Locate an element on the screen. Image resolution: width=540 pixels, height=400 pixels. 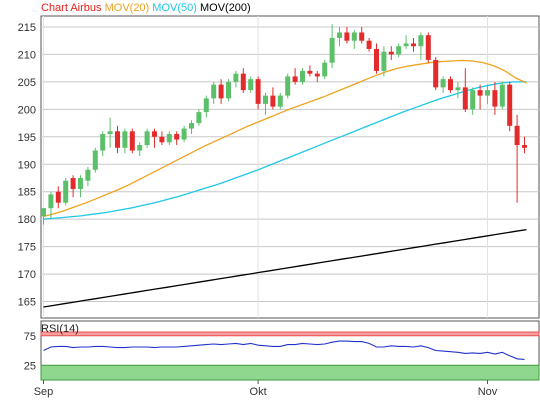
y-tick-label: 195 is located at coordinates (27, 138).